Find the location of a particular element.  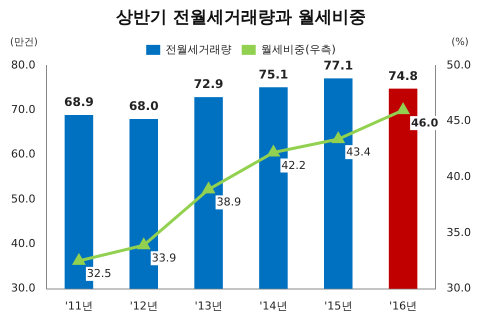

legend-label: 월세비중(우측) is located at coordinates (298, 49).